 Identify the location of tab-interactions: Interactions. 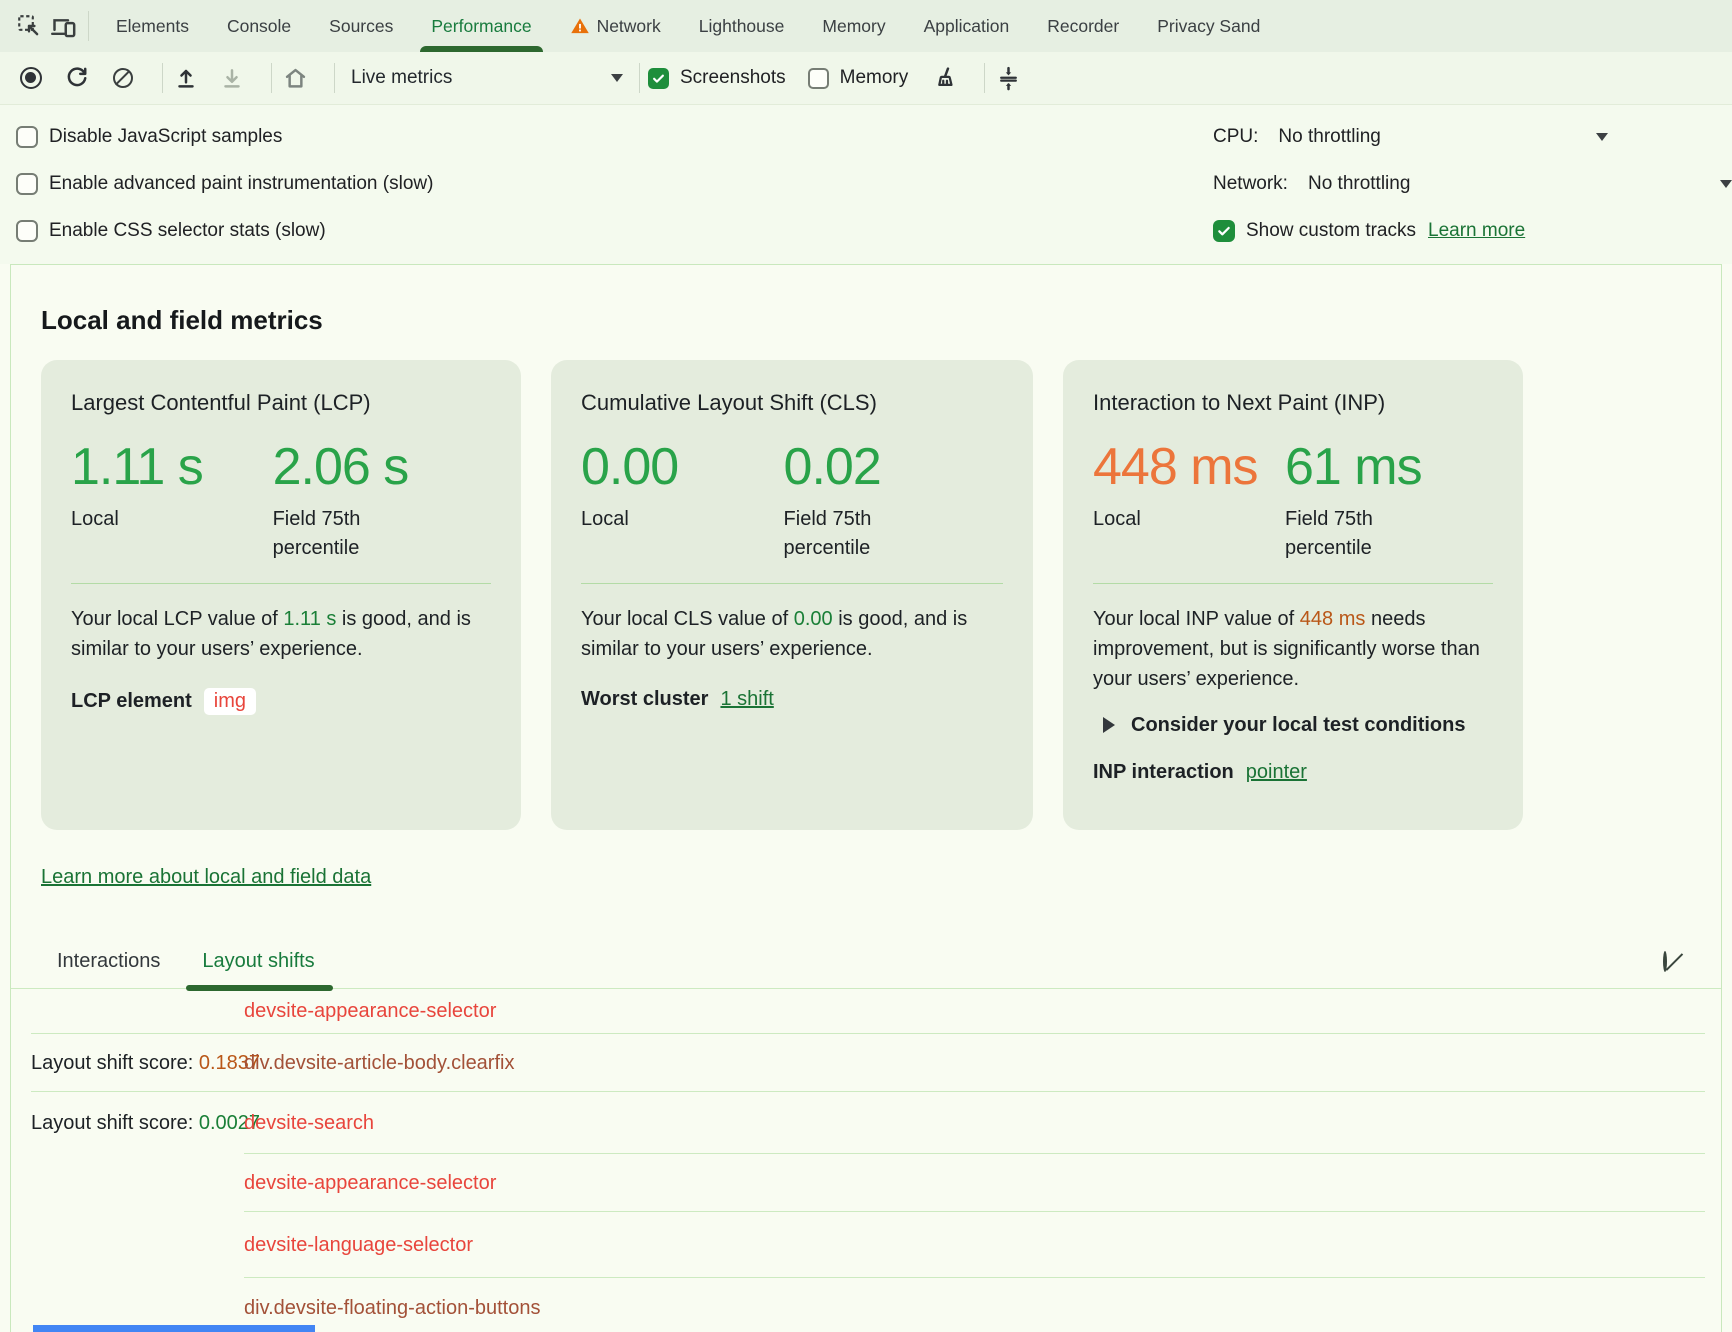
(109, 961).